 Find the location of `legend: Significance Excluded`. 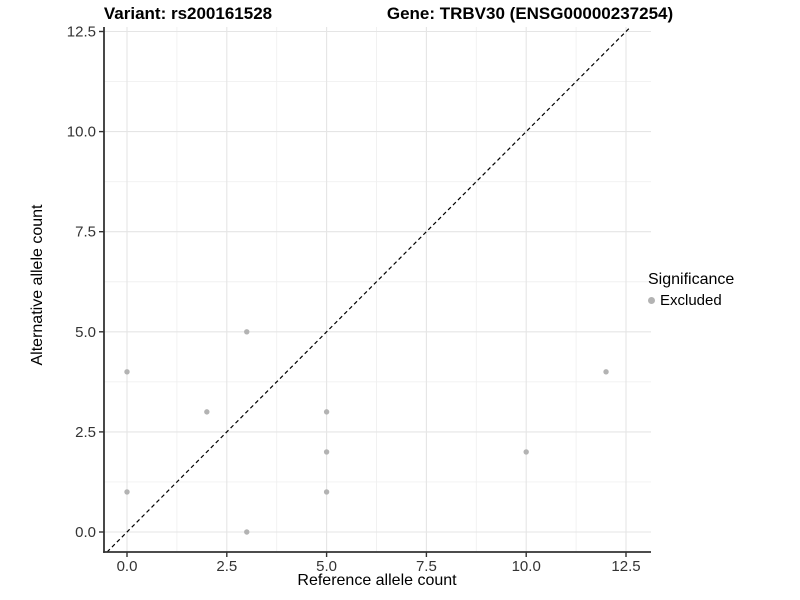

legend: Significance Excluded is located at coordinates (691, 290).